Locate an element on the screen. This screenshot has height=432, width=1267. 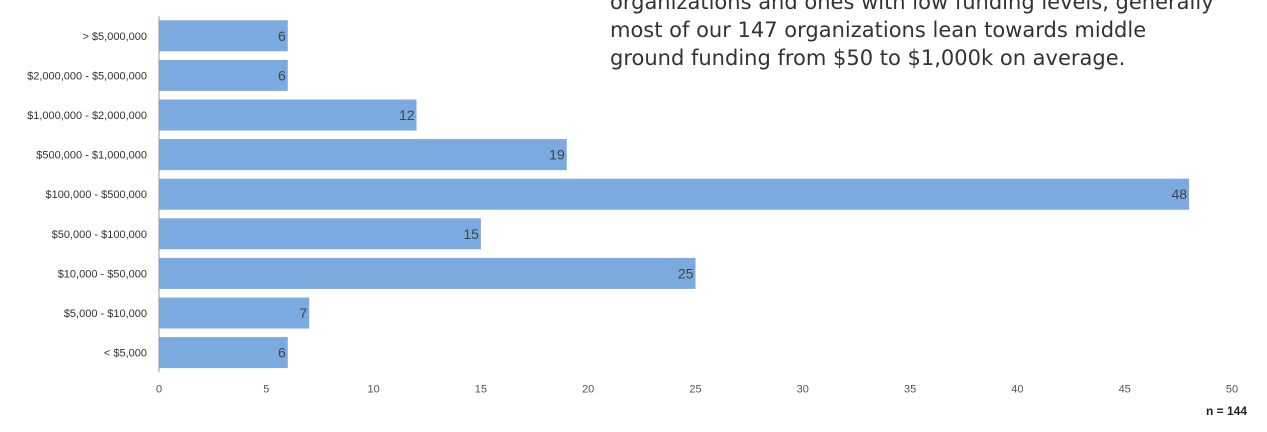
category-label: $500,000 - $1,000,000 is located at coordinates (91, 156).